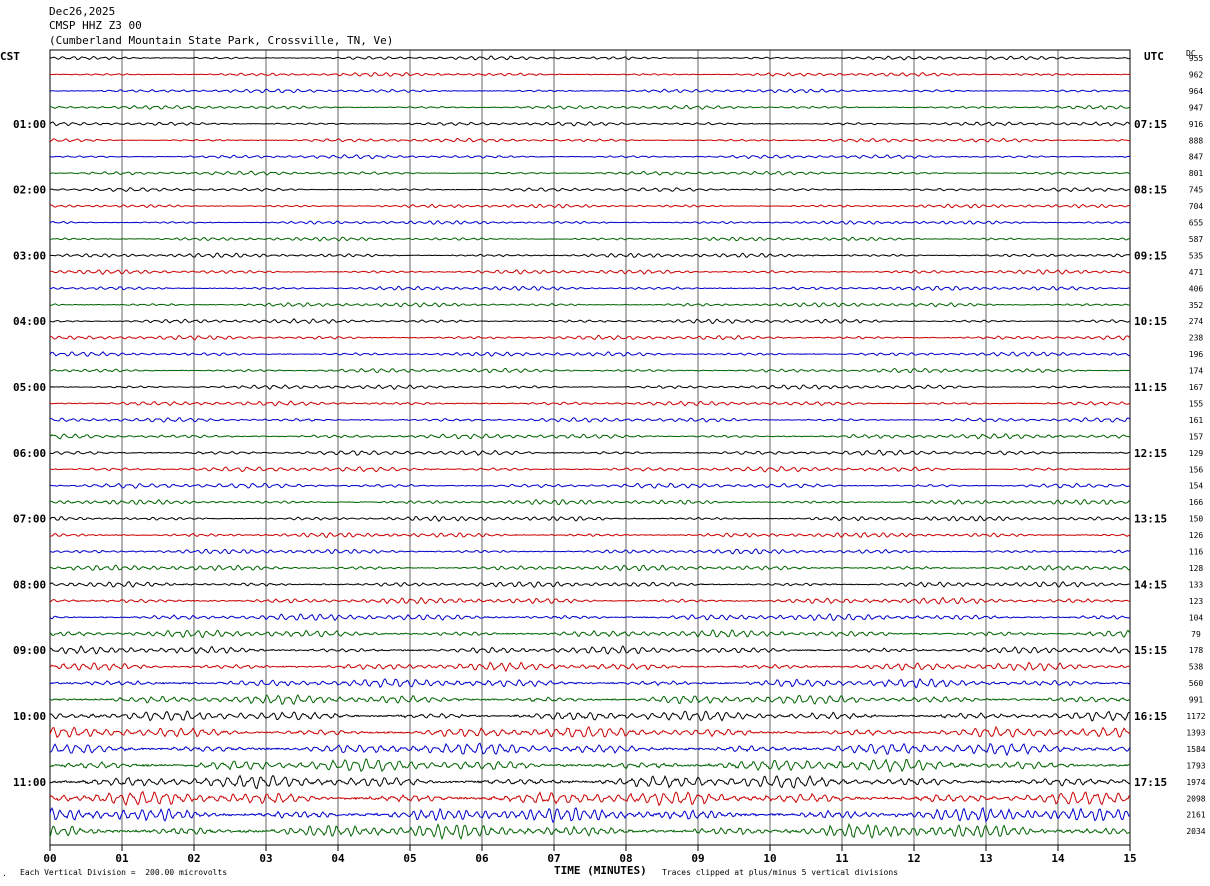 This screenshot has width=1210, height=886. I want to click on x-tick-label: 01, so click(122, 858).